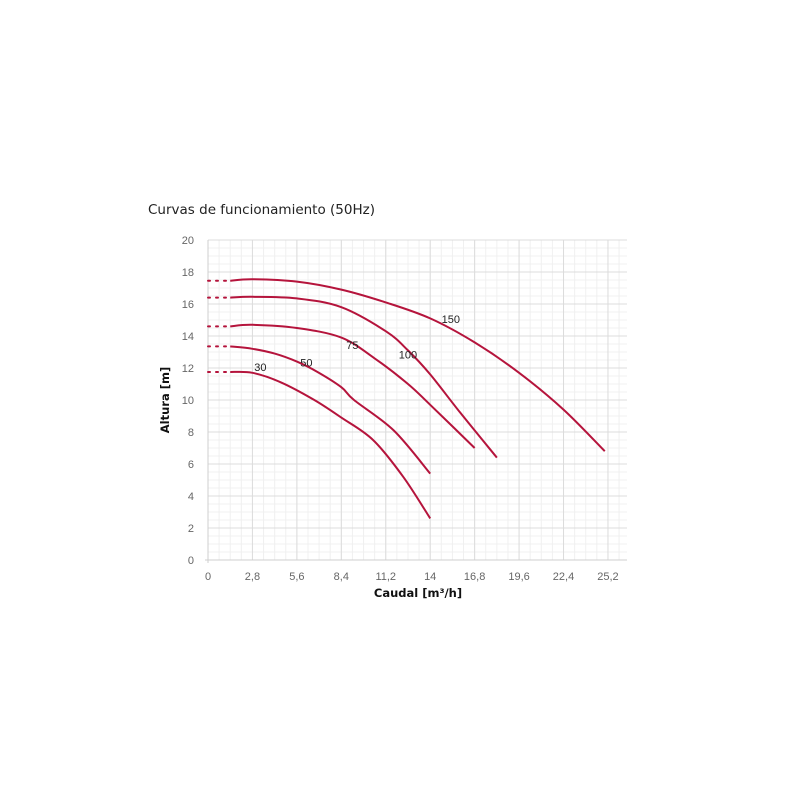 This screenshot has height=800, width=800. I want to click on curve-label-50: 50, so click(306, 363).